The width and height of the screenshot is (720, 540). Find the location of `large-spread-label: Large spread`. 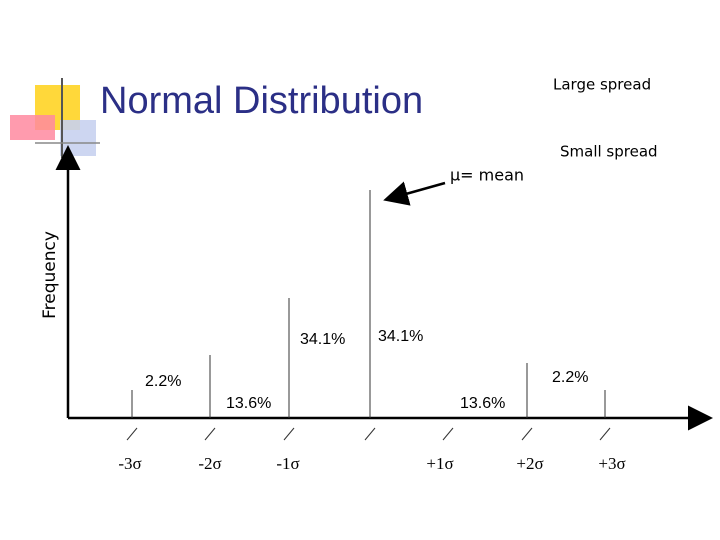

large-spread-label: Large spread is located at coordinates (602, 85).